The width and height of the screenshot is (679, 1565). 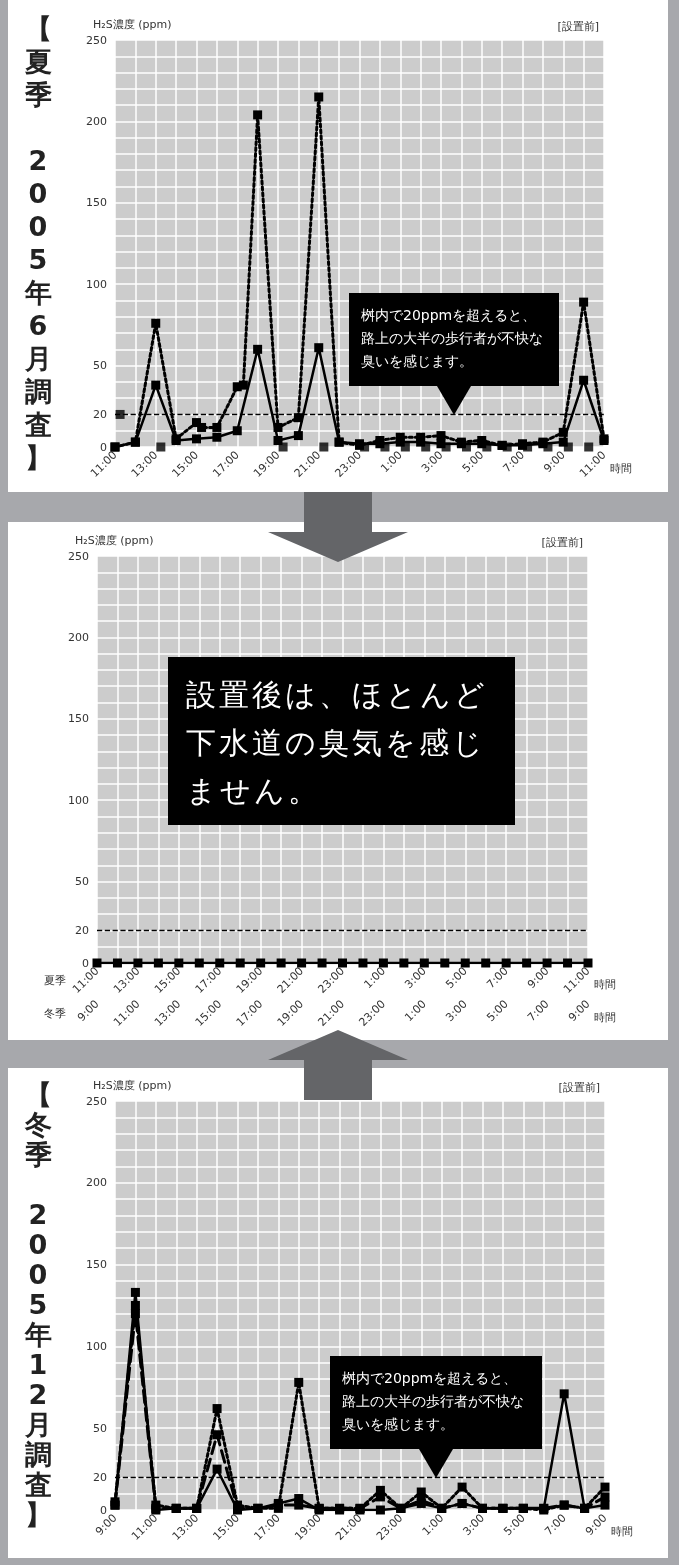 I want to click on chart-title: 【冬季 2005年12月調査】, so click(x=38, y=1304).